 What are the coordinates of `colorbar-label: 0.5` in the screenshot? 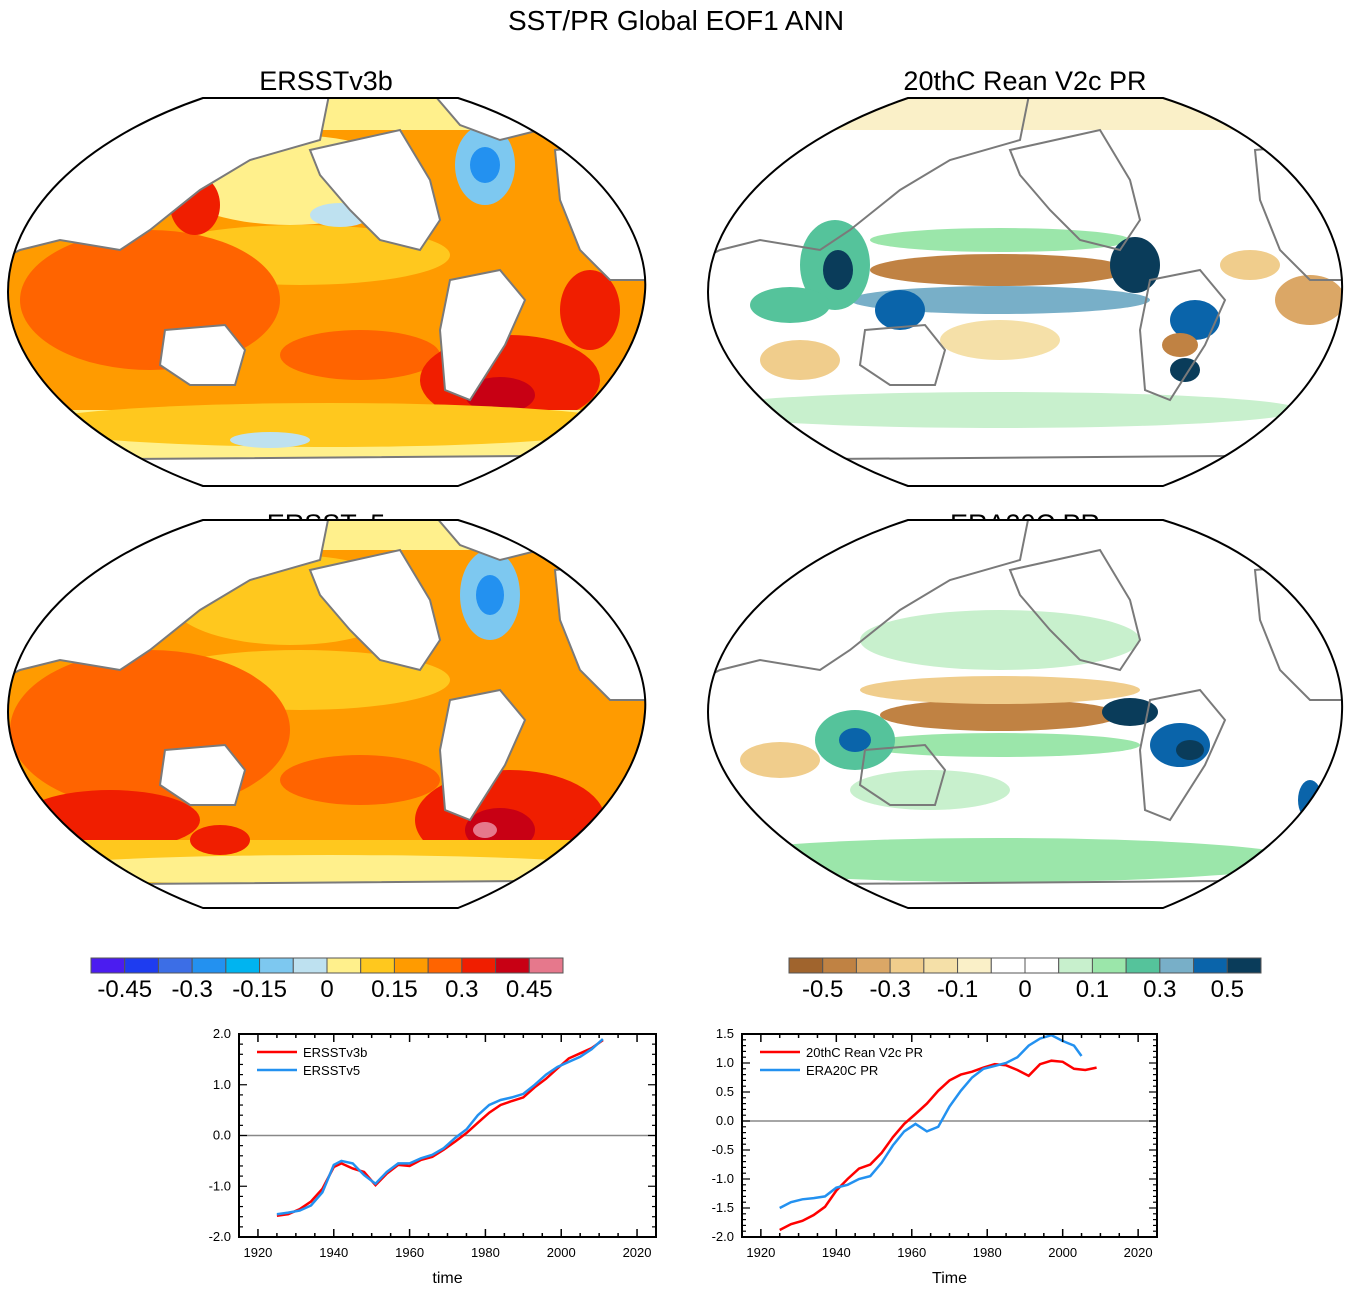 It's located at (1227, 989).